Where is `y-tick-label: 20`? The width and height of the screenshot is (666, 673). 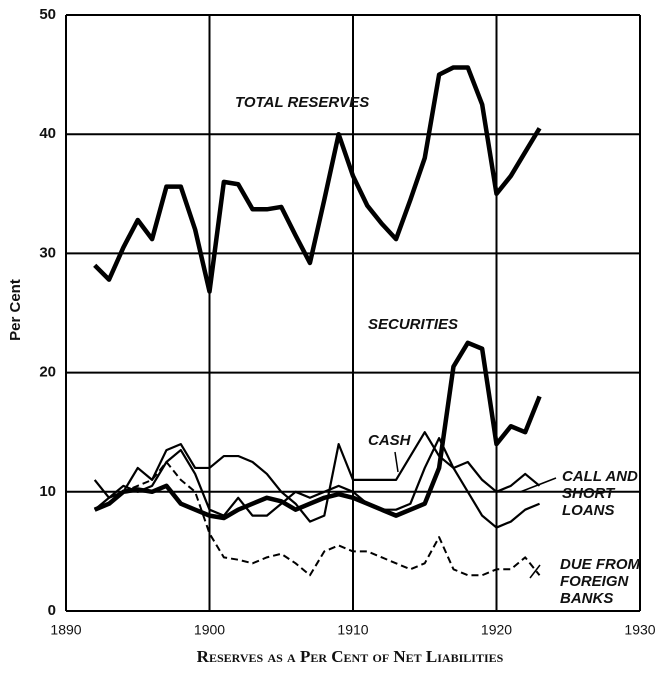 y-tick-label: 20 is located at coordinates (47, 372).